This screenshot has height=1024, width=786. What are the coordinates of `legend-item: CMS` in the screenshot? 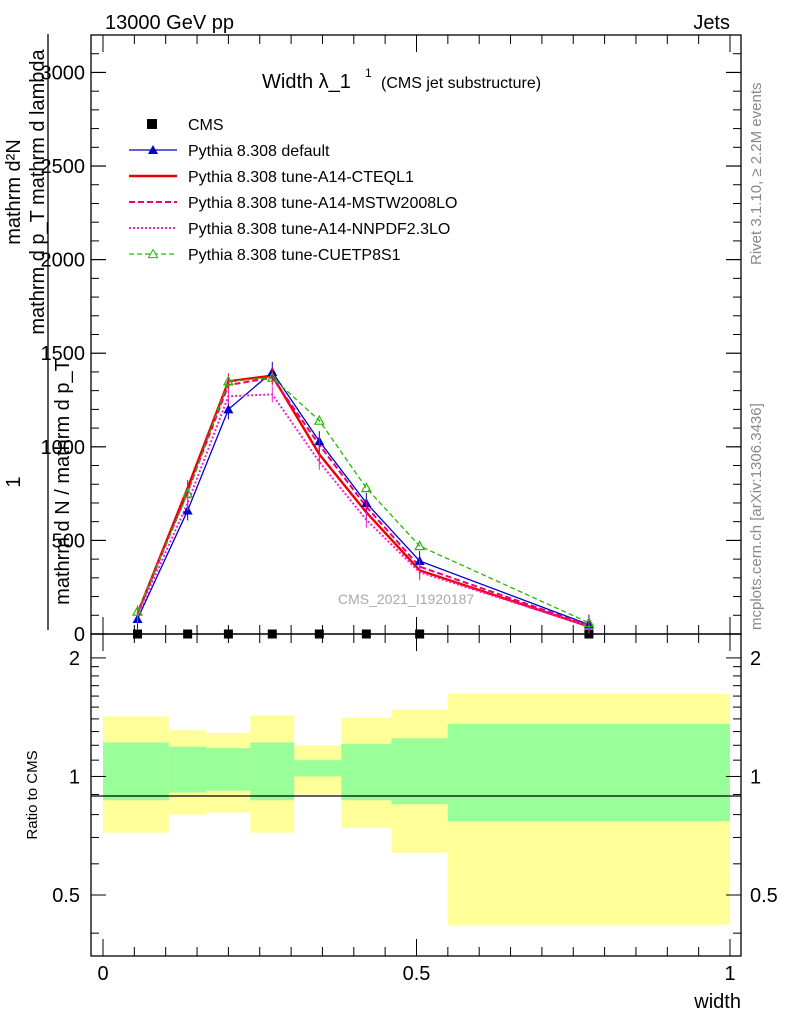 It's located at (185, 125).